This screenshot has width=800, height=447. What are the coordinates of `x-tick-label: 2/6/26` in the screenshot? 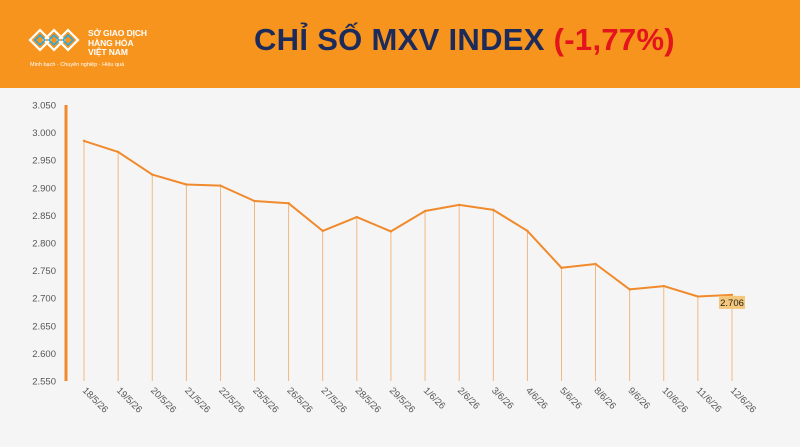 It's located at (468, 398).